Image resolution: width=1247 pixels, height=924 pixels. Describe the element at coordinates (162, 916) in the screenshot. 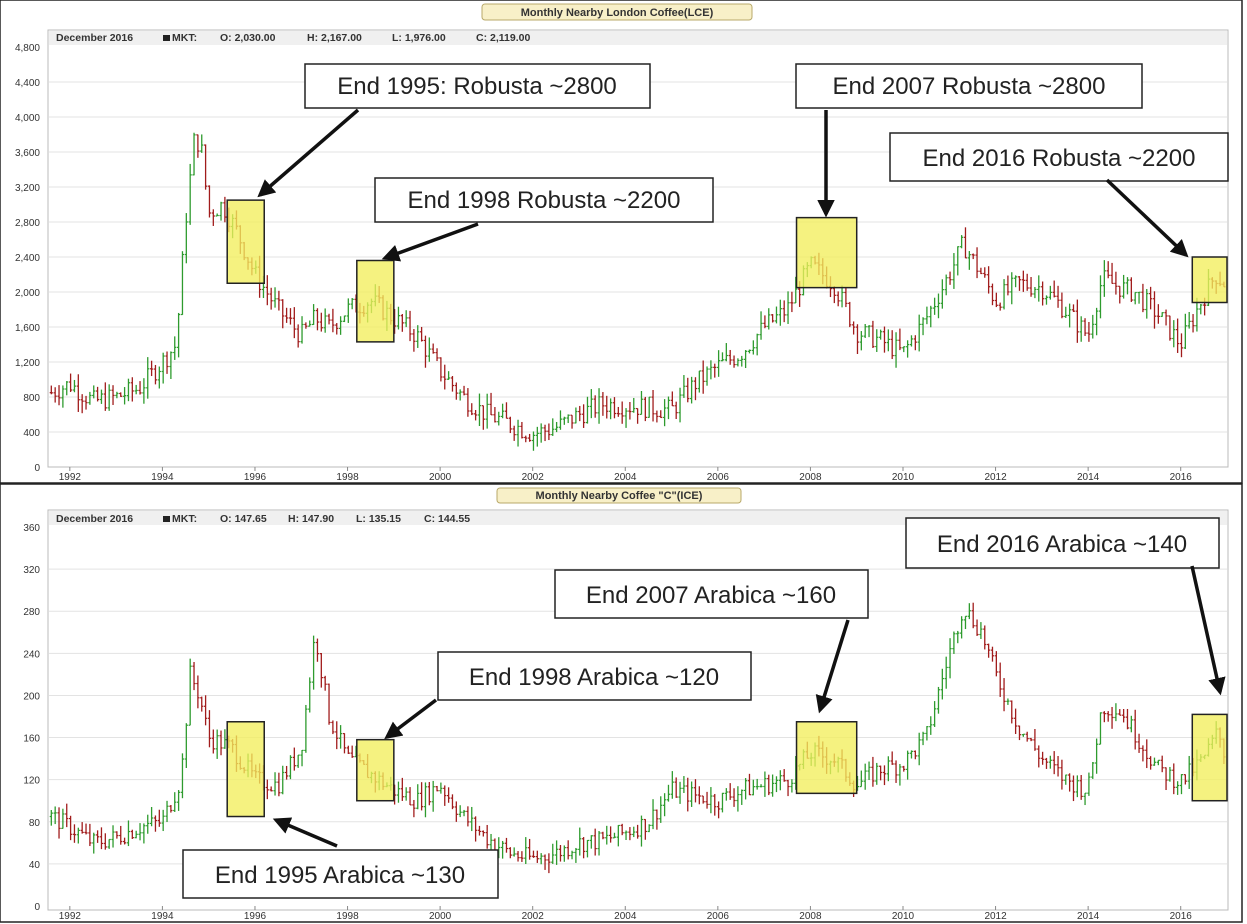

I see `arabica-x-tick-label: 1994` at that location.